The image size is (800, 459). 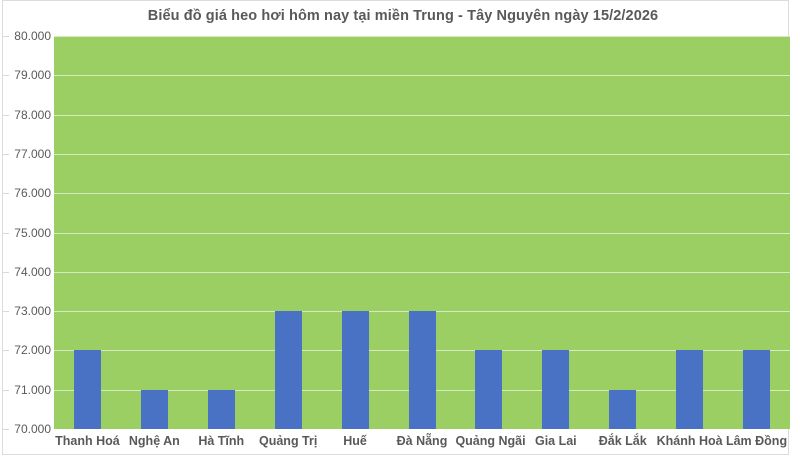 What do you see at coordinates (32, 389) in the screenshot?
I see `y-axis-label: 71.000` at bounding box center [32, 389].